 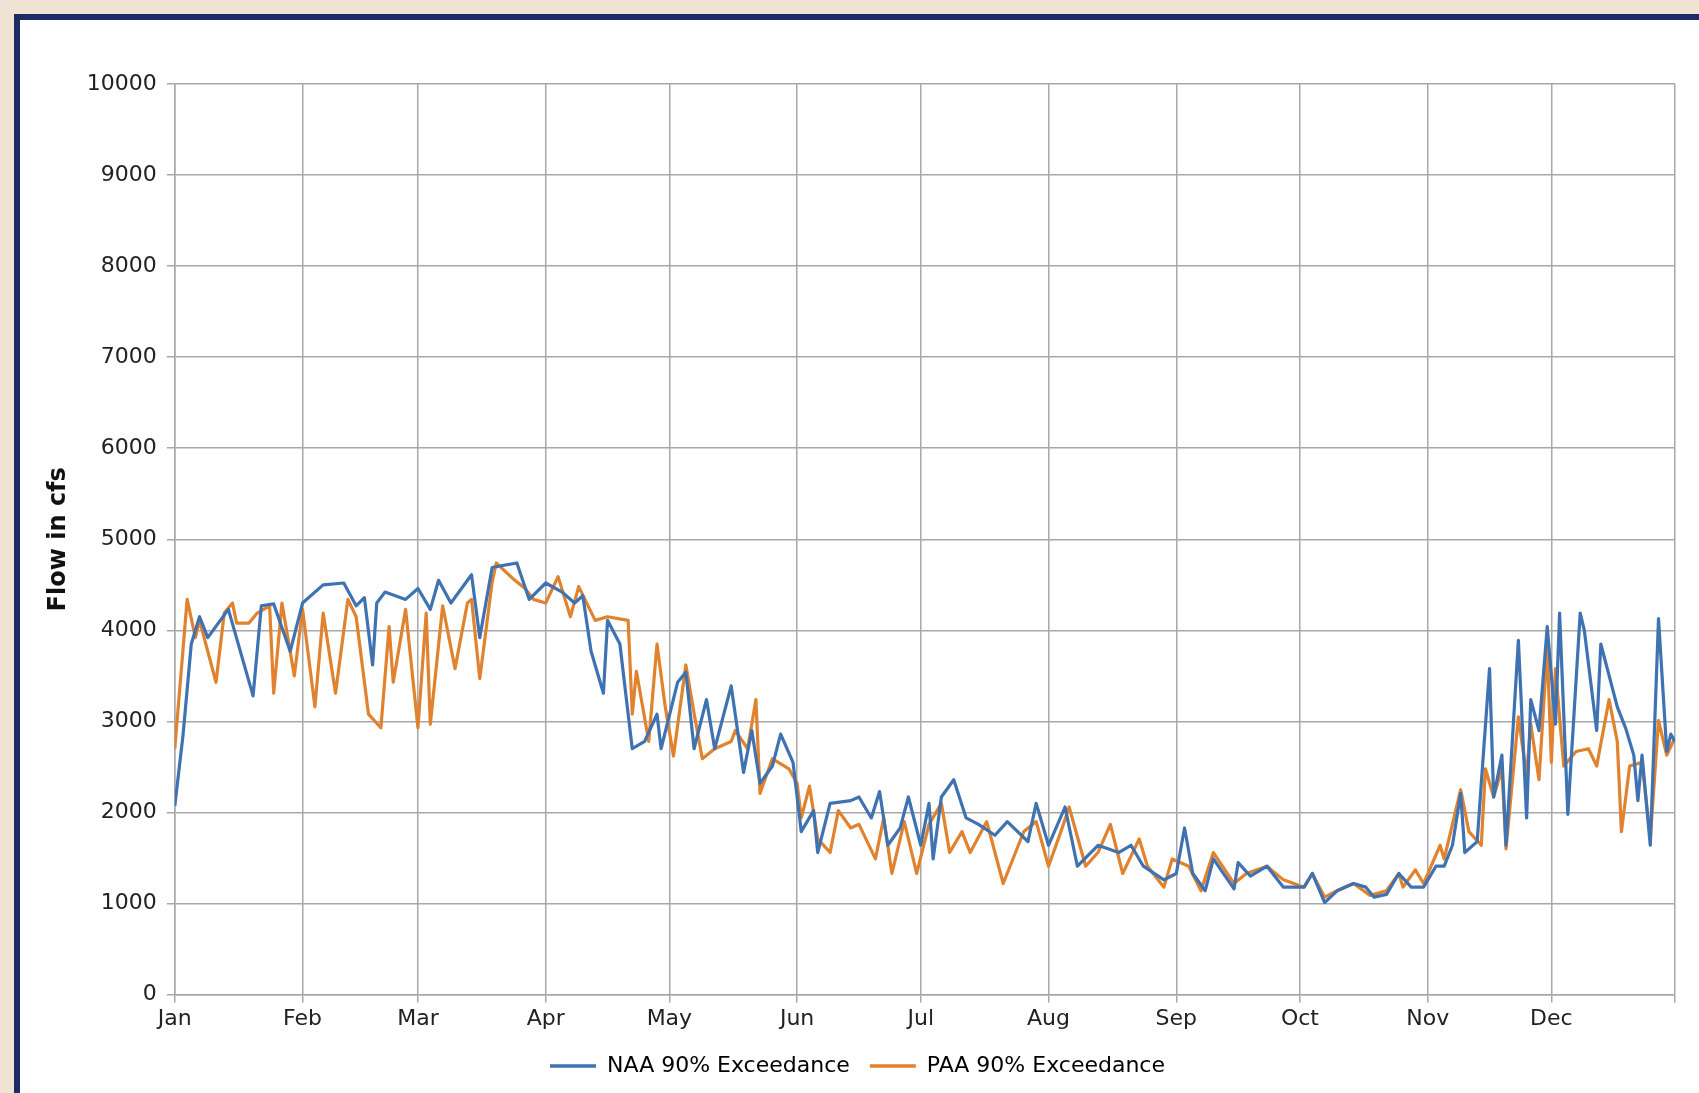 I want to click on x-tick-label: Dec, so click(x=1551, y=1017).